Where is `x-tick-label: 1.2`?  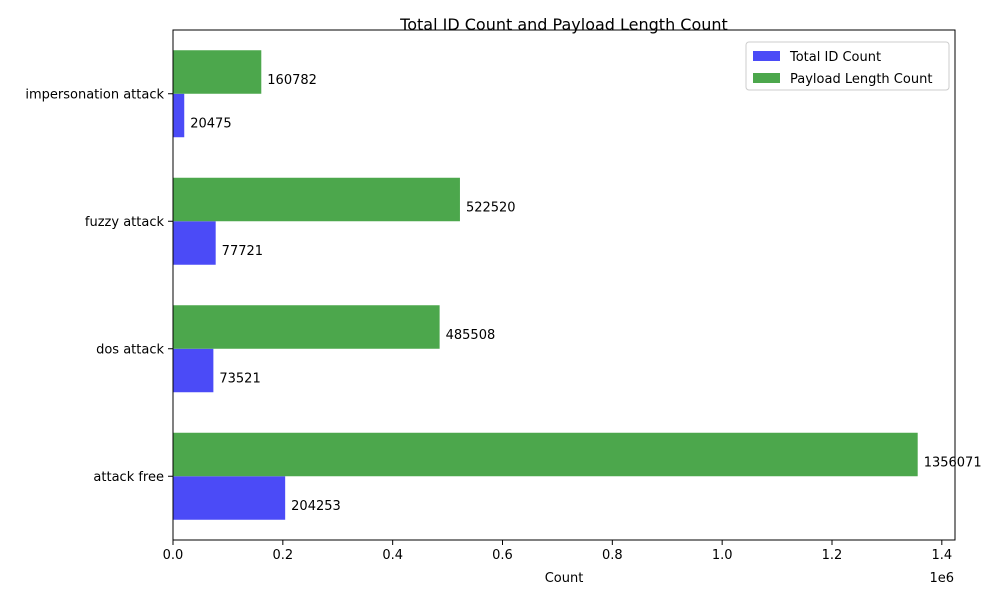 x-tick-label: 1.2 is located at coordinates (832, 555).